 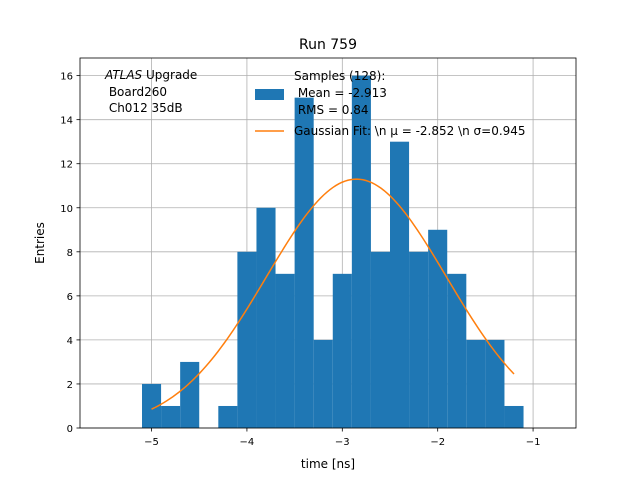 What do you see at coordinates (328, 464) in the screenshot?
I see `x-axis-label: time [ns]` at bounding box center [328, 464].